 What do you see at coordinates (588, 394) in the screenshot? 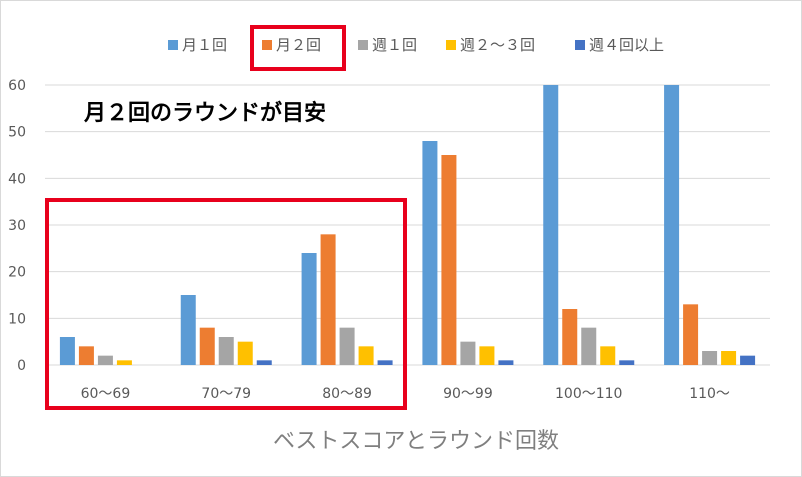
I see `x-tick-label: 100～110` at bounding box center [588, 394].